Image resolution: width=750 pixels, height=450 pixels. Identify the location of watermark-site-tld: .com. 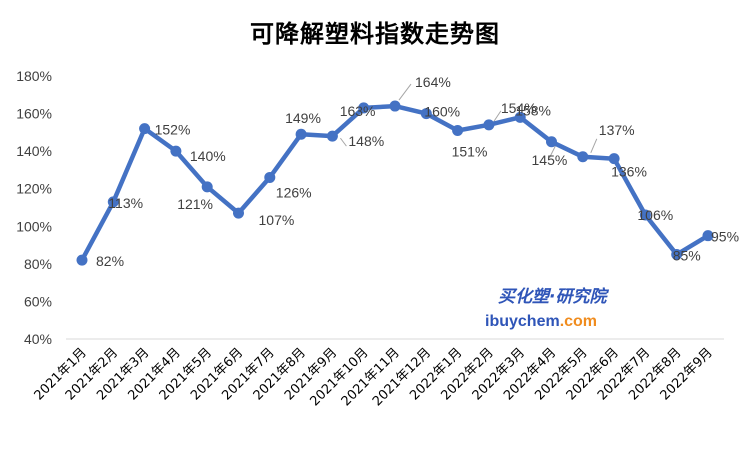
(578, 321).